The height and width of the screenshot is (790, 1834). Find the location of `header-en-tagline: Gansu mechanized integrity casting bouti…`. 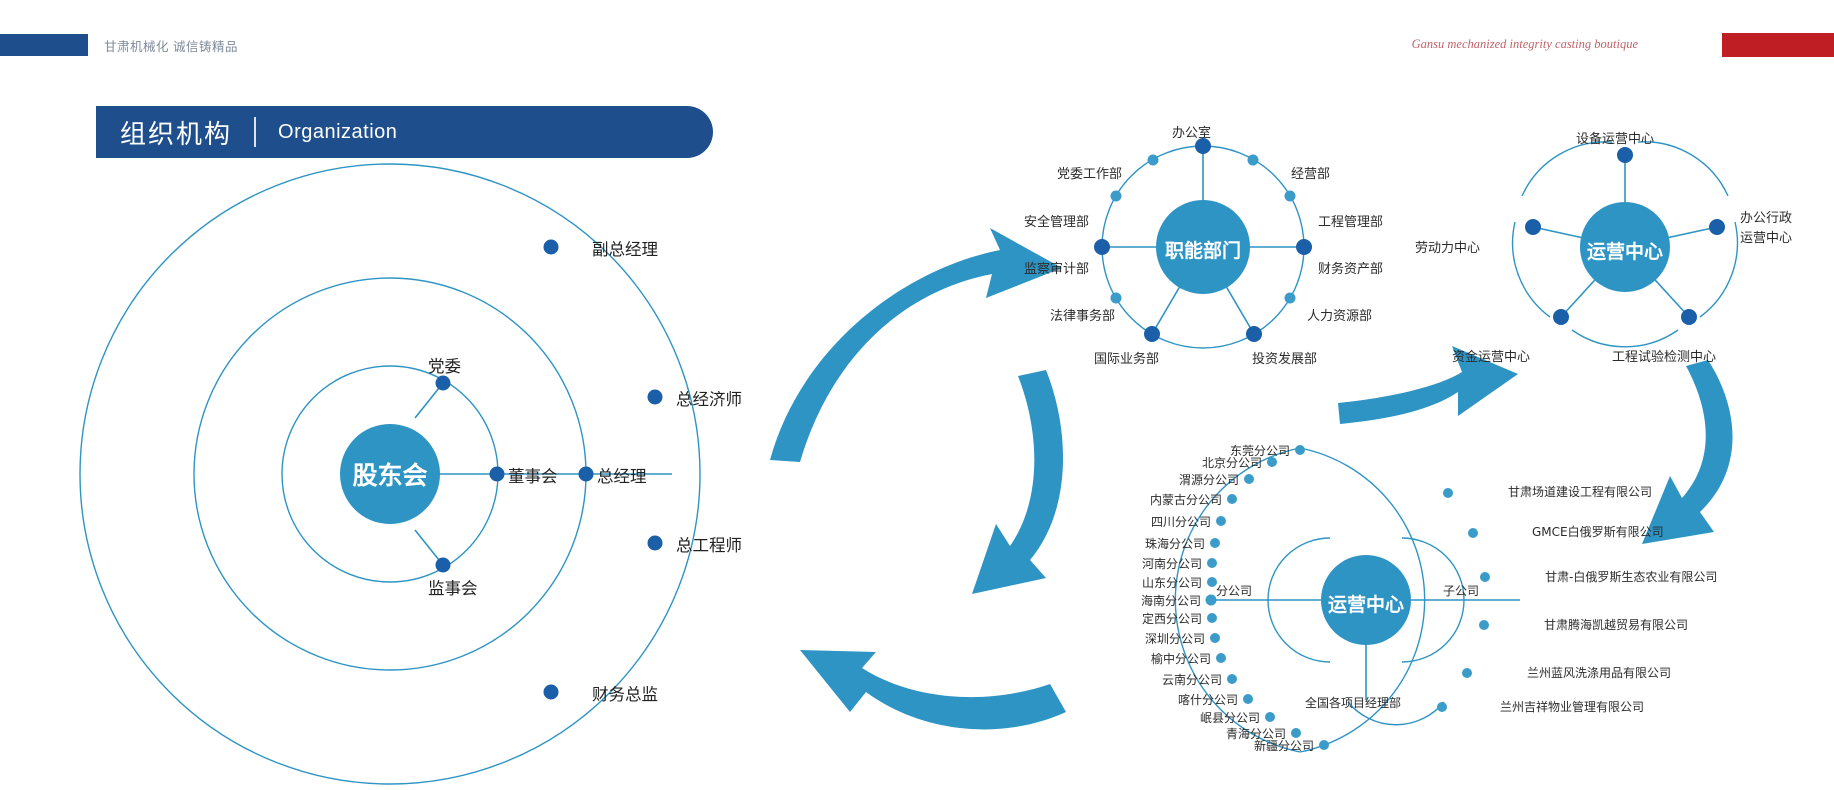

header-en-tagline: Gansu mechanized integrity casting bouti… is located at coordinates (1524, 44).